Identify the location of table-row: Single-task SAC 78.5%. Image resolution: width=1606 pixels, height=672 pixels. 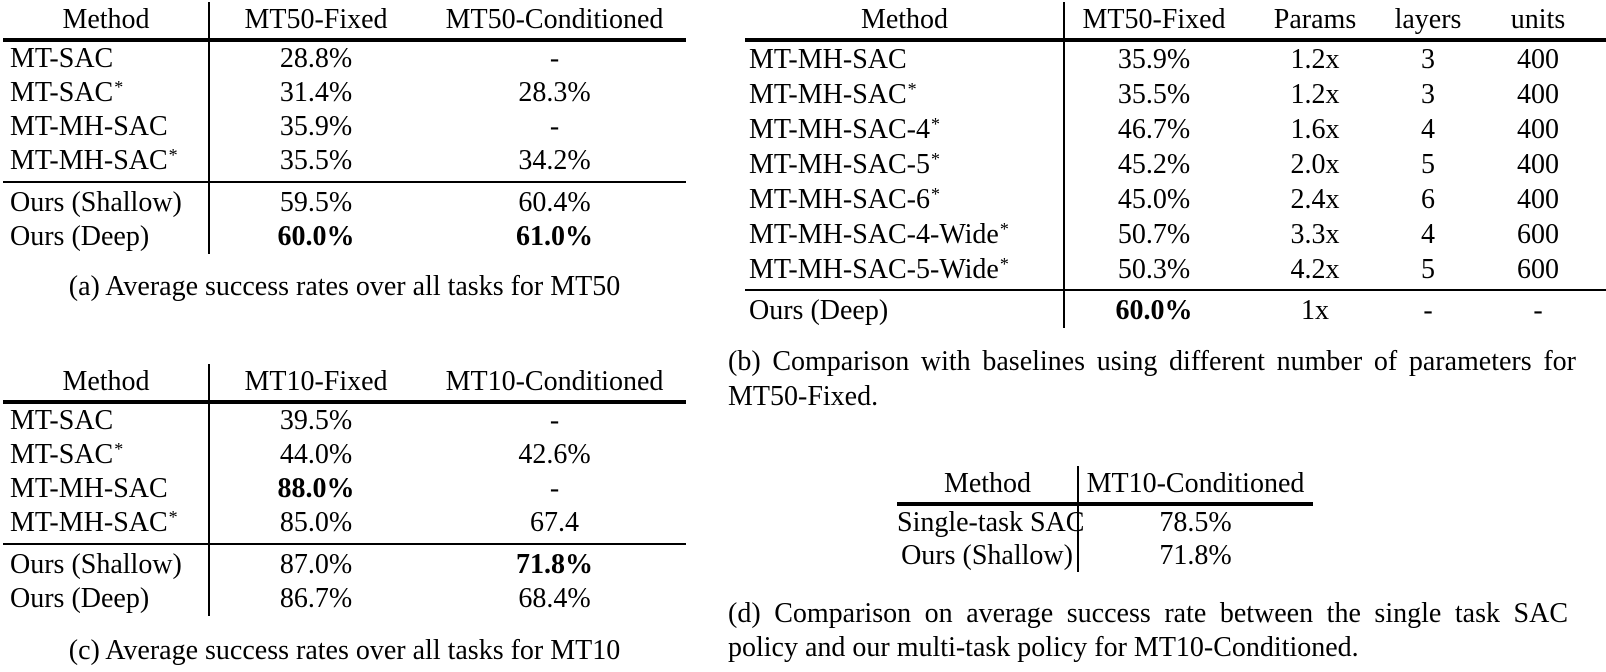
(1105, 522).